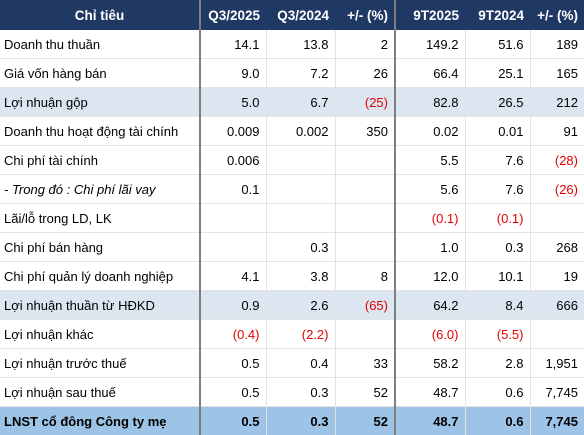  I want to click on value-cell: 0.006, so click(233, 160).